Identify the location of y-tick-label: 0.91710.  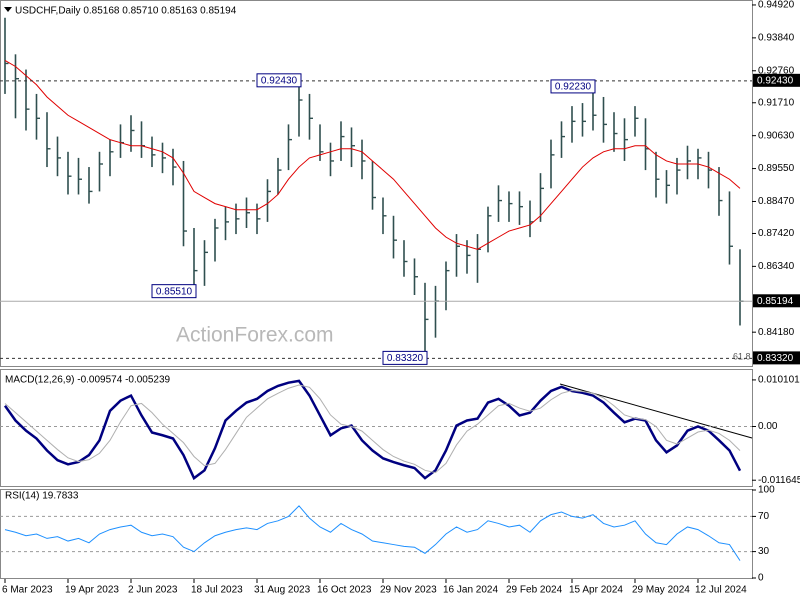
(776, 102).